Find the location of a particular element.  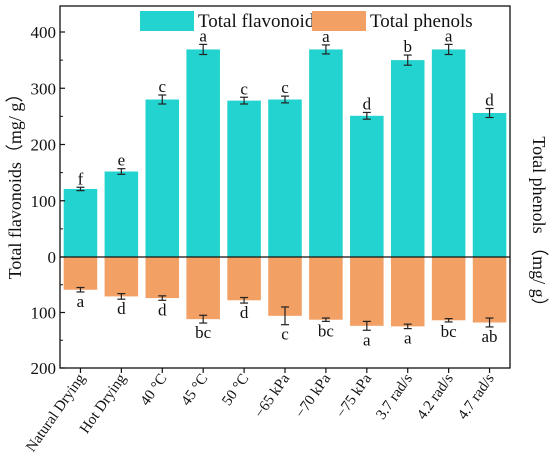

significance-letter-flavonoids: b is located at coordinates (407, 46).